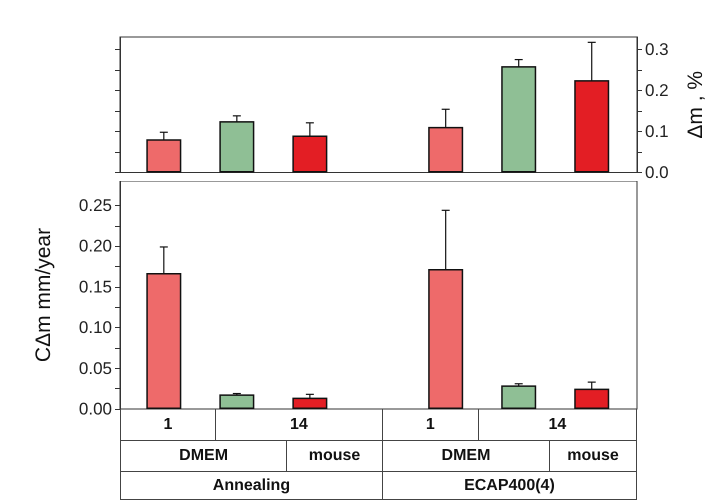 The height and width of the screenshot is (502, 718). Describe the element at coordinates (657, 49) in the screenshot. I see `y-tick-label: 0.3` at that location.